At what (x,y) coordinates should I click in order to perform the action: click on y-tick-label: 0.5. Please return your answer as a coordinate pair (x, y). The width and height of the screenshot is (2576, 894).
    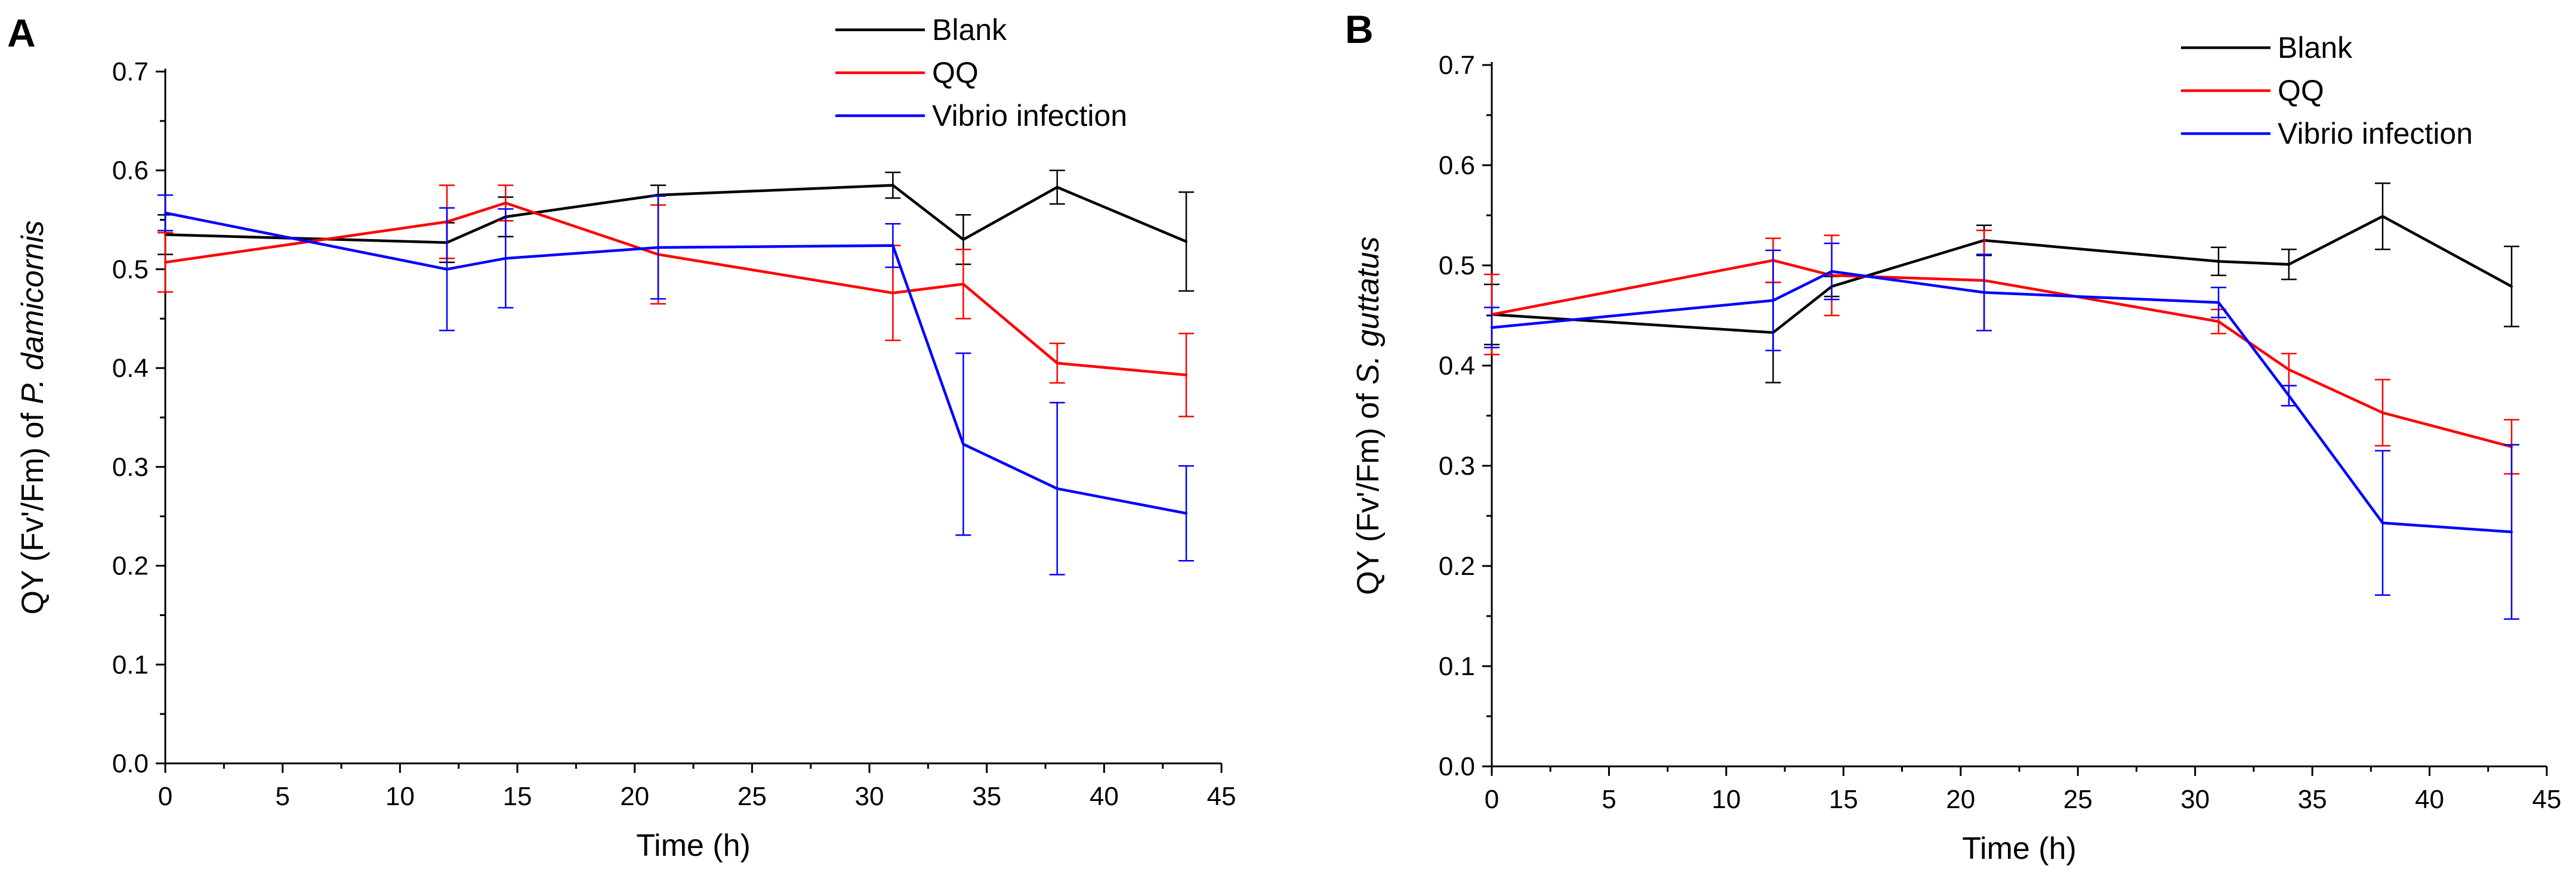
    Looking at the image, I should click on (130, 269).